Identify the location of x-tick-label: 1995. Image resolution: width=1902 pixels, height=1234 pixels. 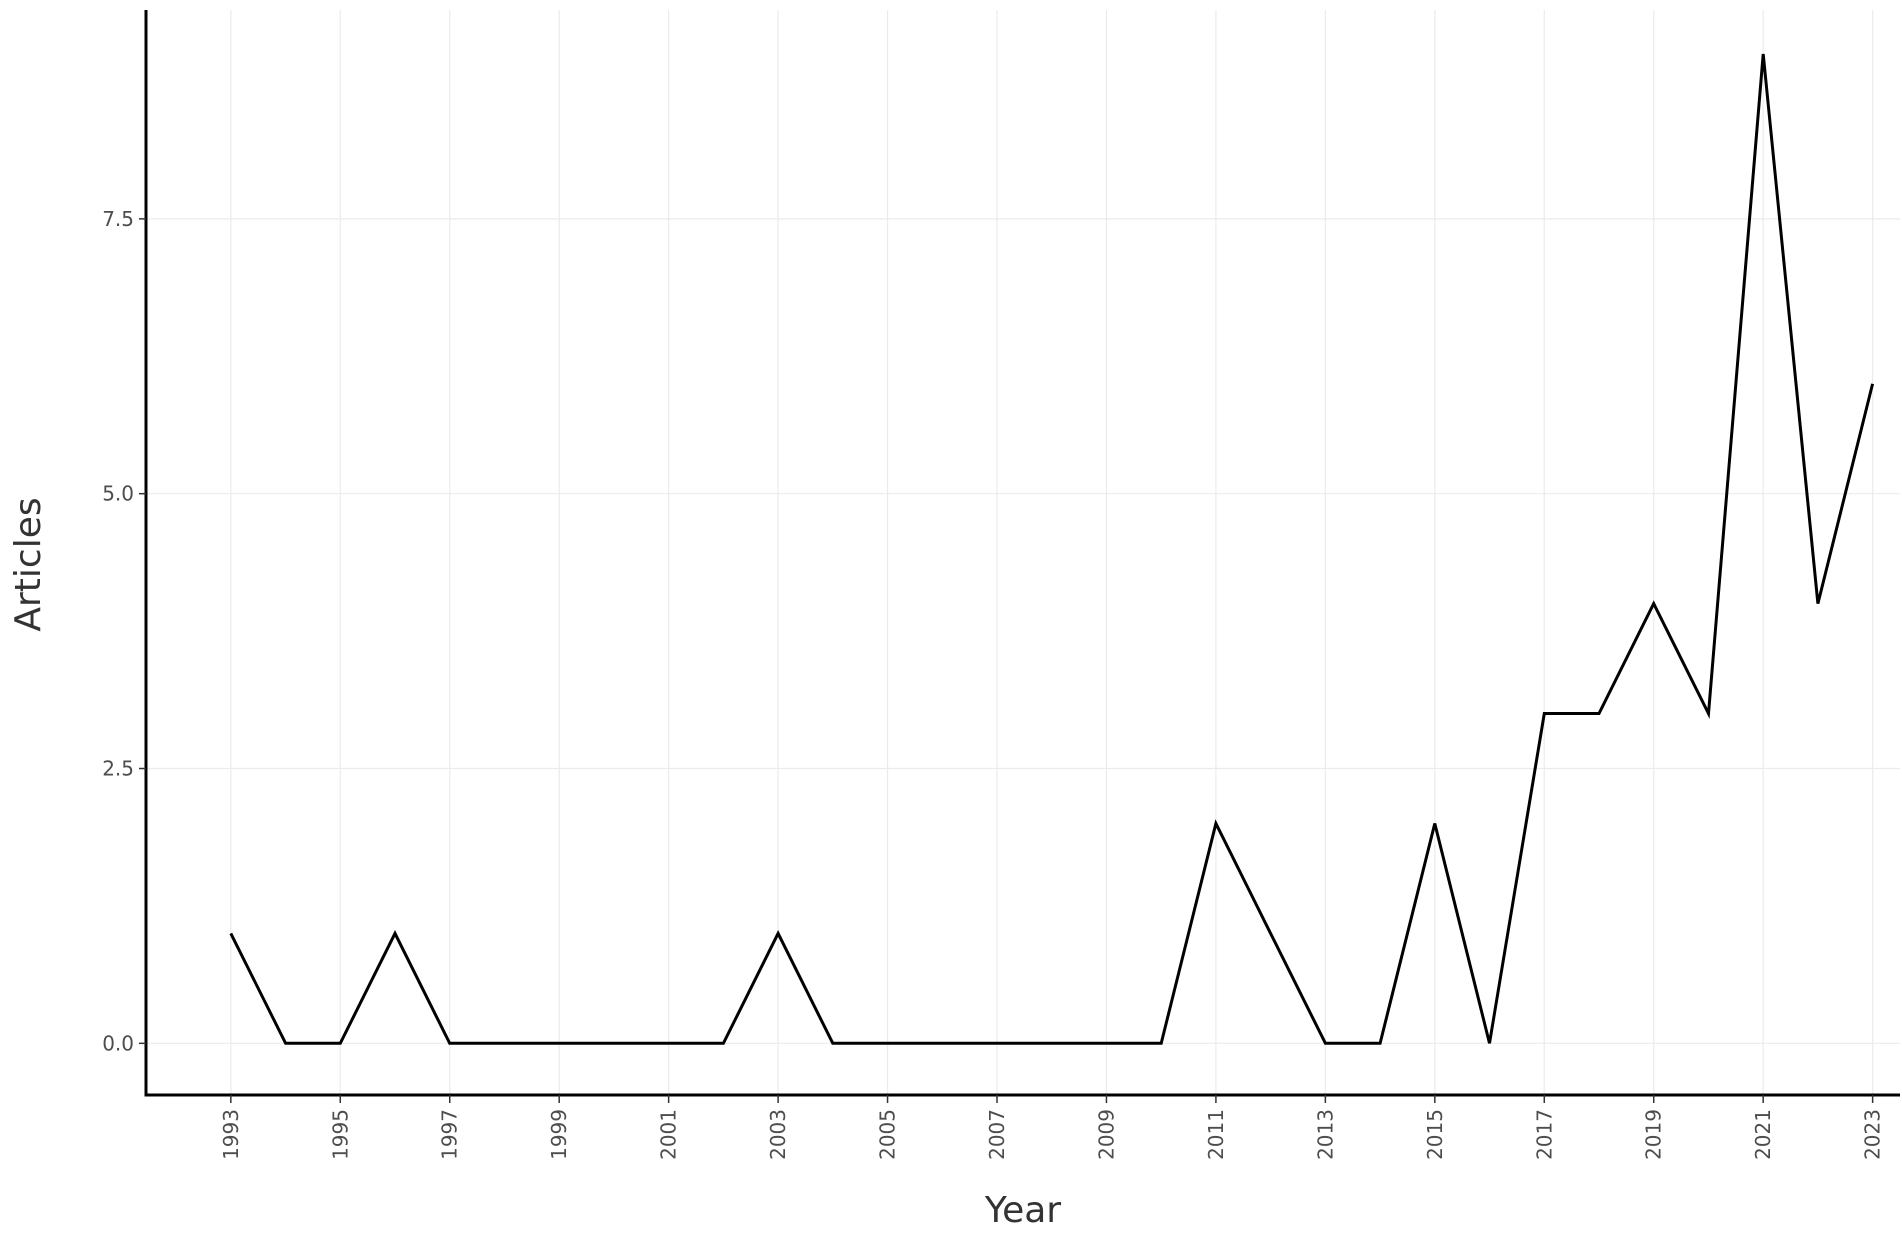
(340, 1134).